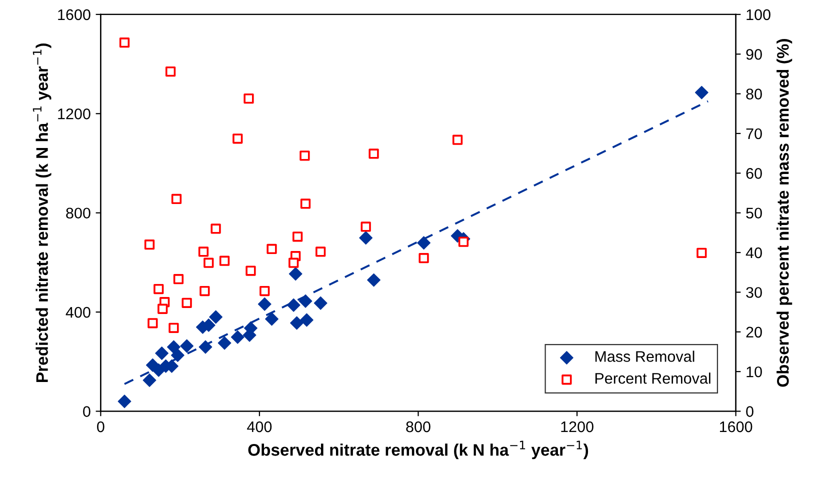 Image resolution: width=839 pixels, height=481 pixels. What do you see at coordinates (78, 213) in the screenshot?
I see `y-tick-label: 800` at bounding box center [78, 213].